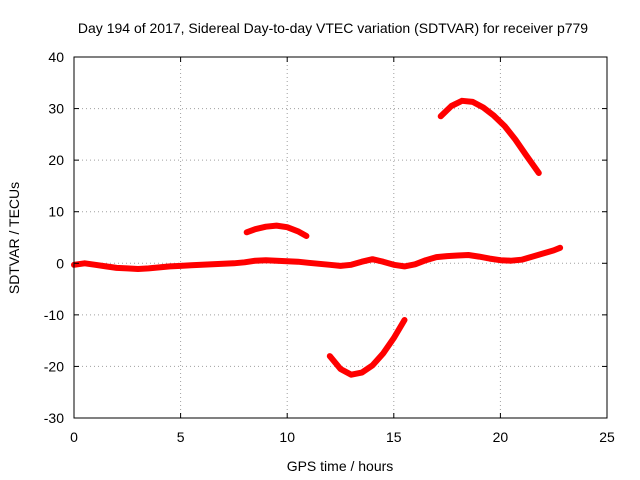 The width and height of the screenshot is (640, 480). Describe the element at coordinates (276, 230) in the screenshot. I see `series-segment-near-10h` at that location.